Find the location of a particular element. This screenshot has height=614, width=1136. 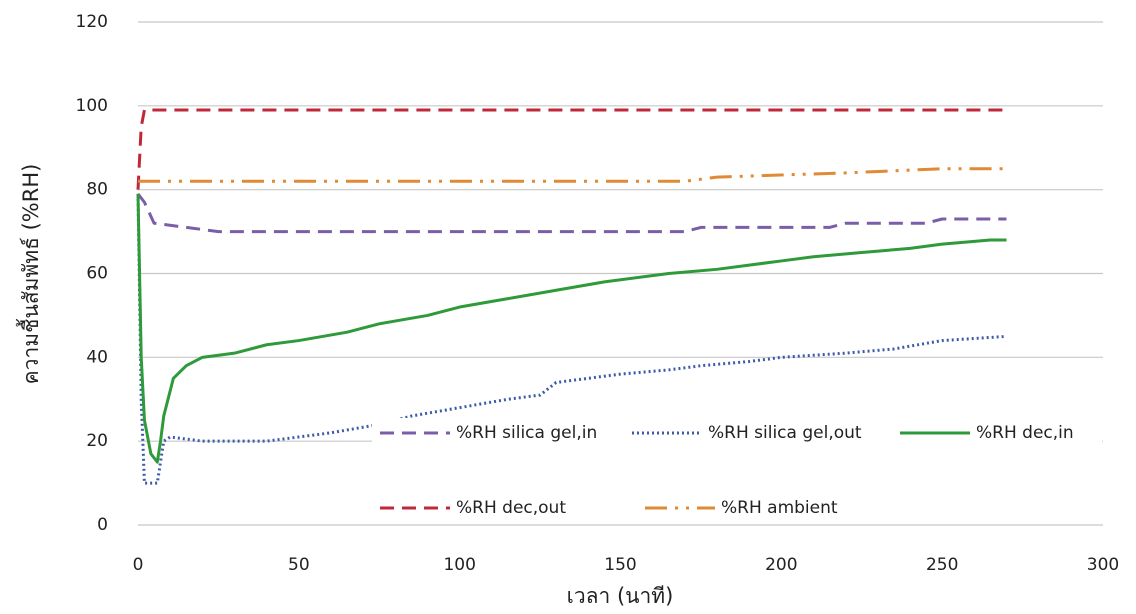

legend-label: %RH dec,in is located at coordinates (1025, 433).